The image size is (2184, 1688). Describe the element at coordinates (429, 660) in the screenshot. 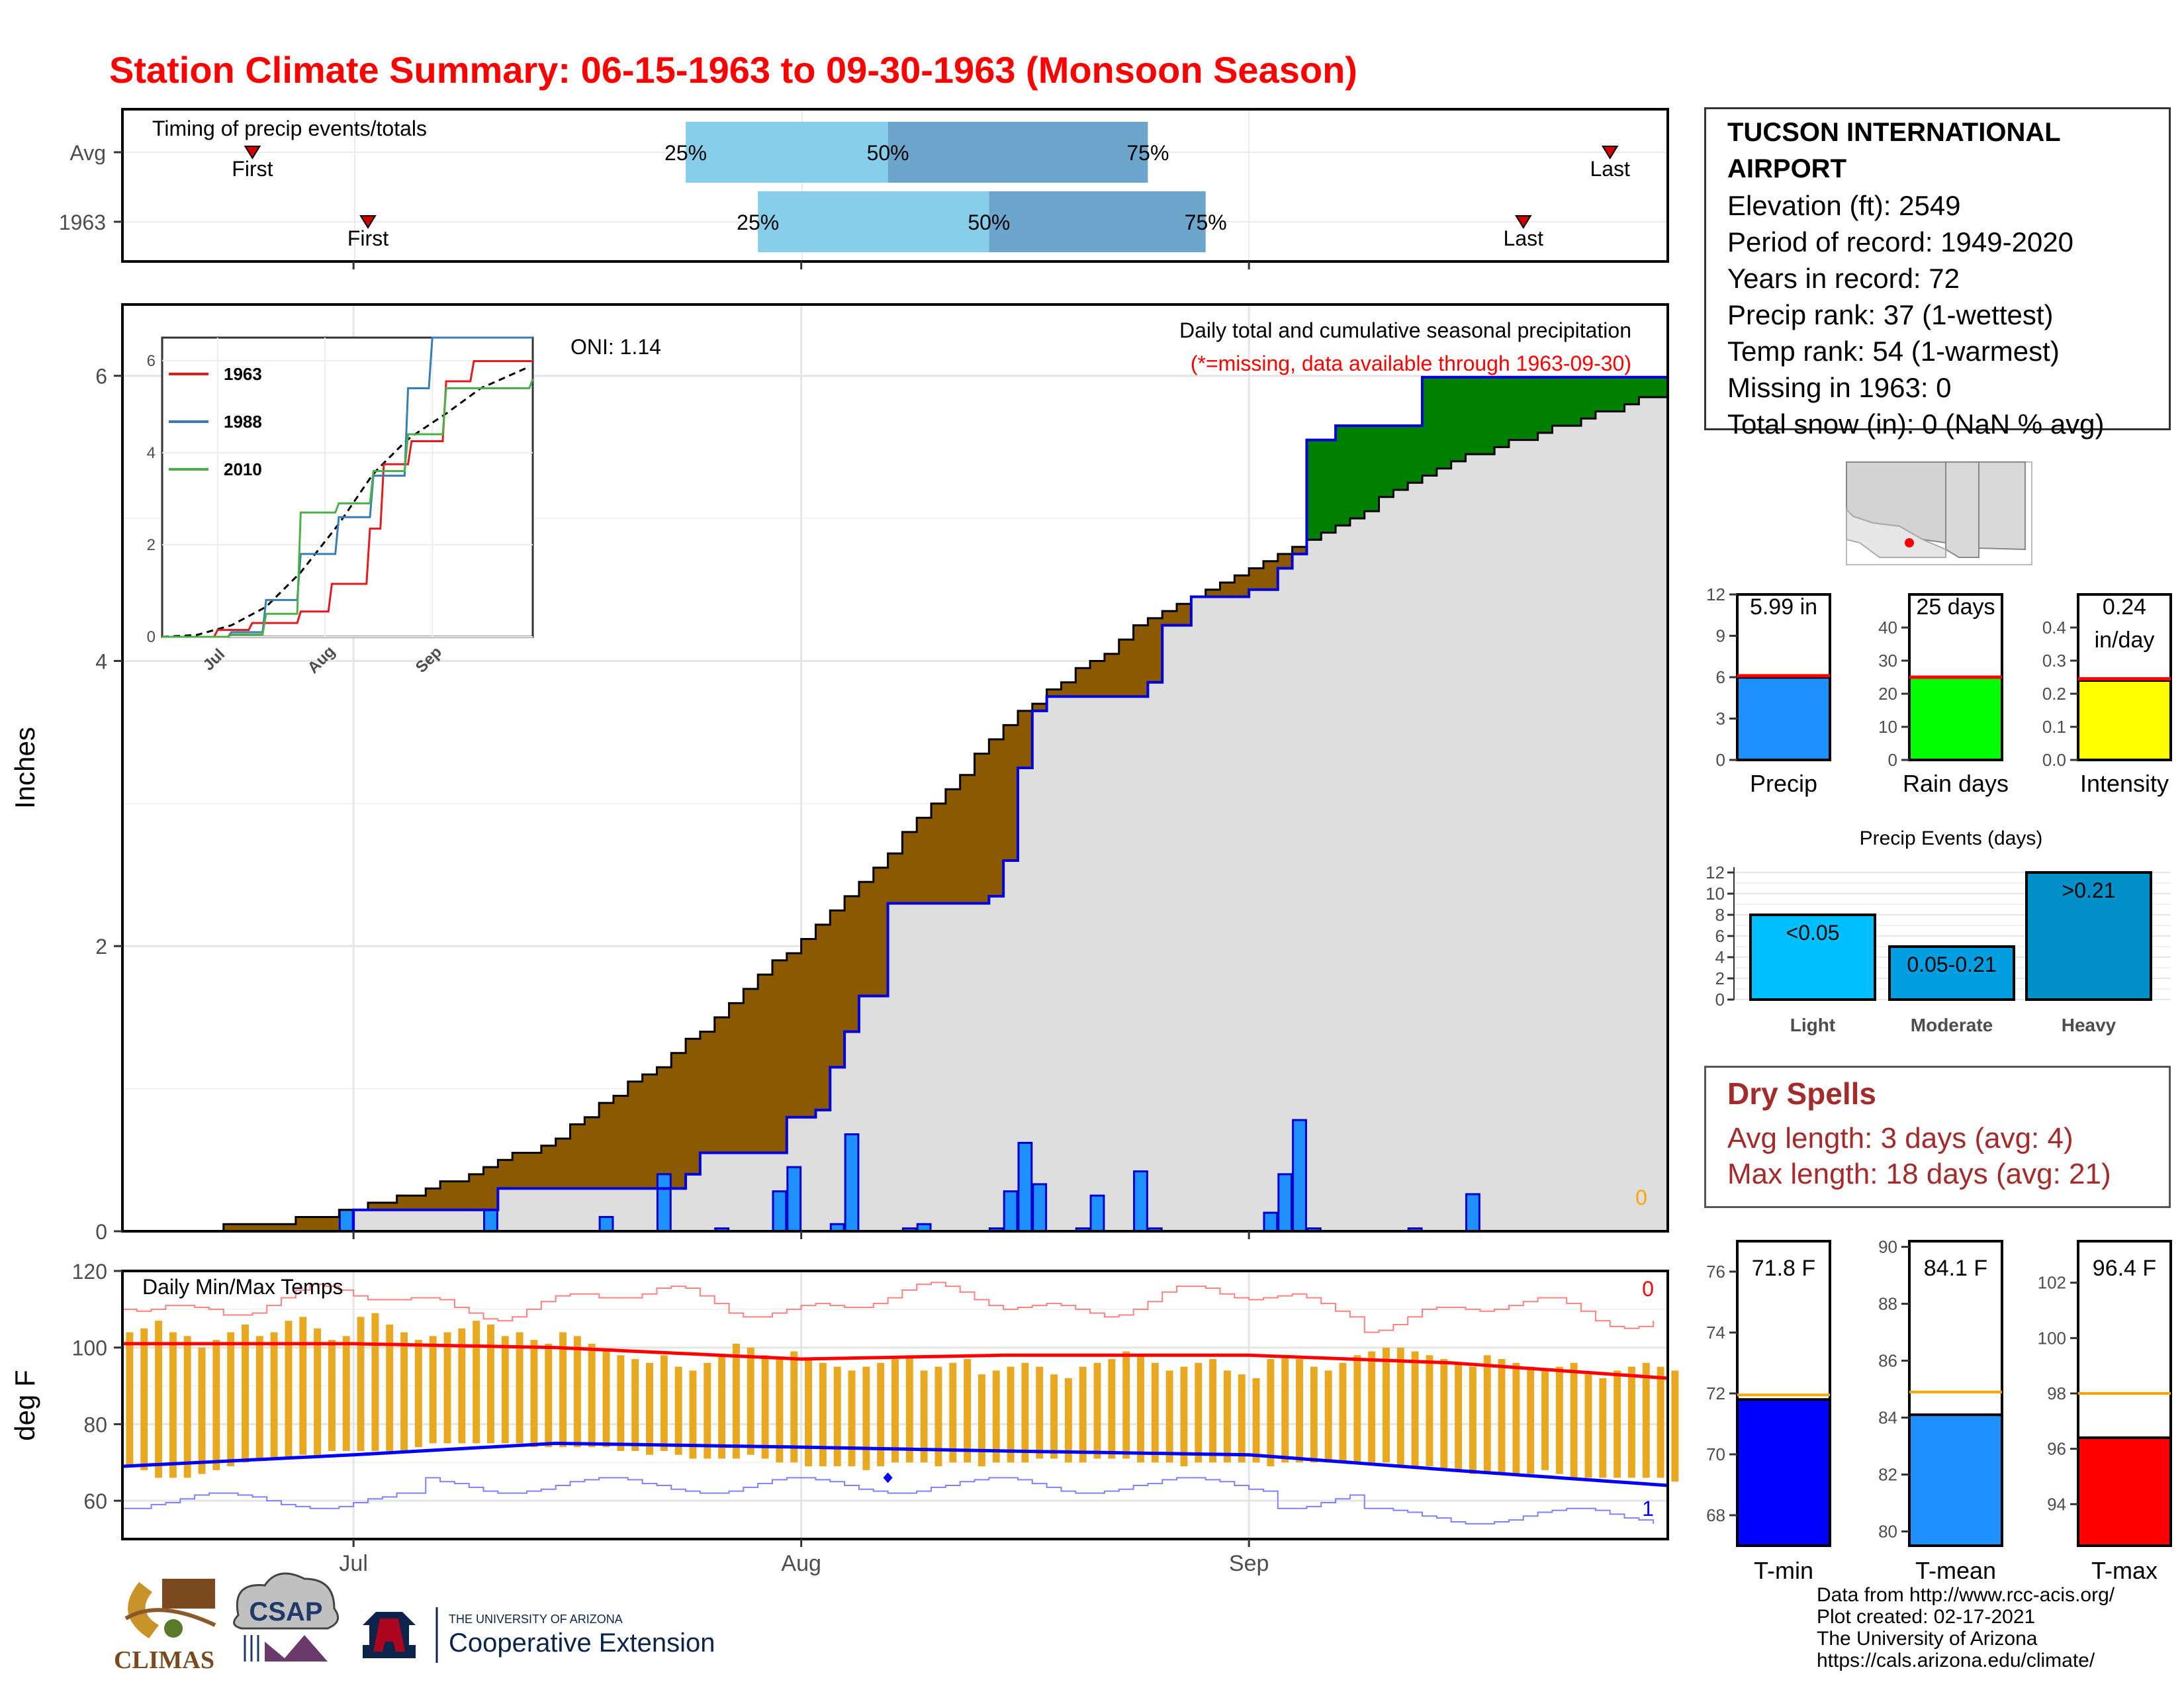

I see `inset-x-tick-label: Sep` at that location.